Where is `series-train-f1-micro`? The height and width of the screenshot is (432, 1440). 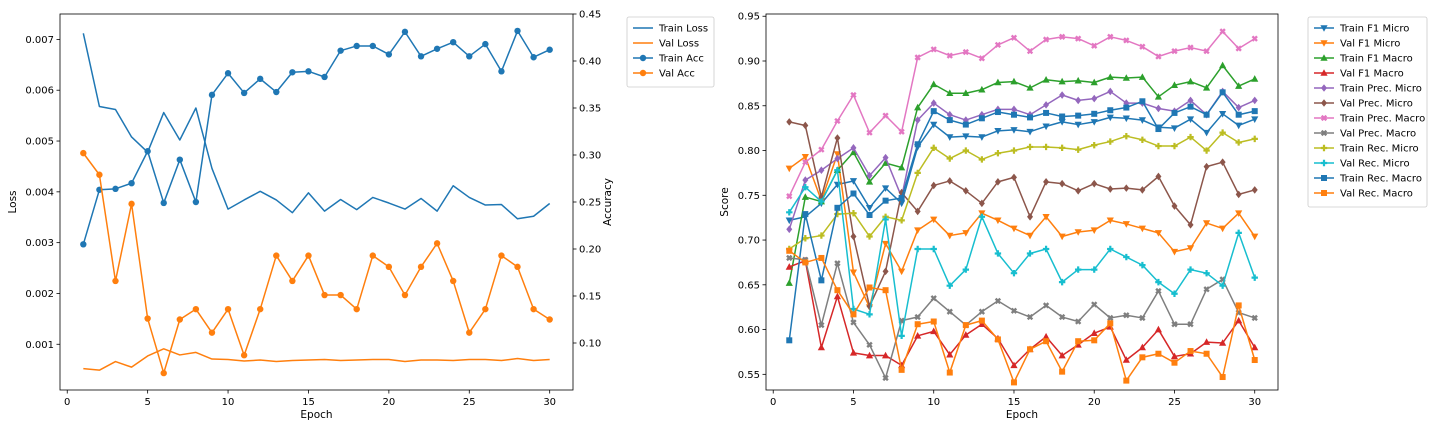 series-train-f1-micro is located at coordinates (1022, 168).